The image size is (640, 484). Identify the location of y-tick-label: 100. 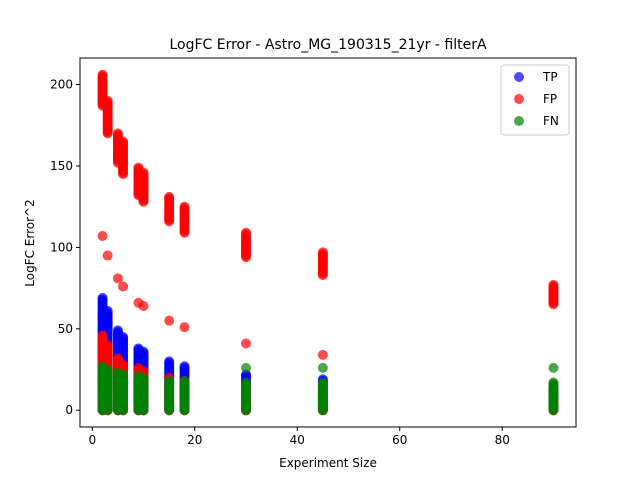
(61, 247).